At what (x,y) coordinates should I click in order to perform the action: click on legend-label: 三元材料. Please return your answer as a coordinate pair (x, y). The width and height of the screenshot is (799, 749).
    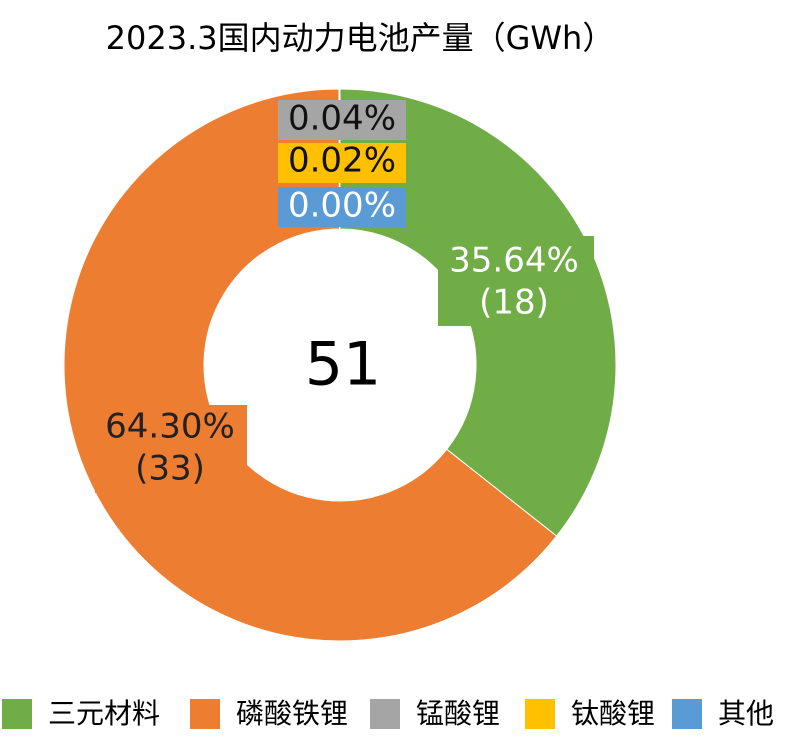
    Looking at the image, I should click on (104, 713).